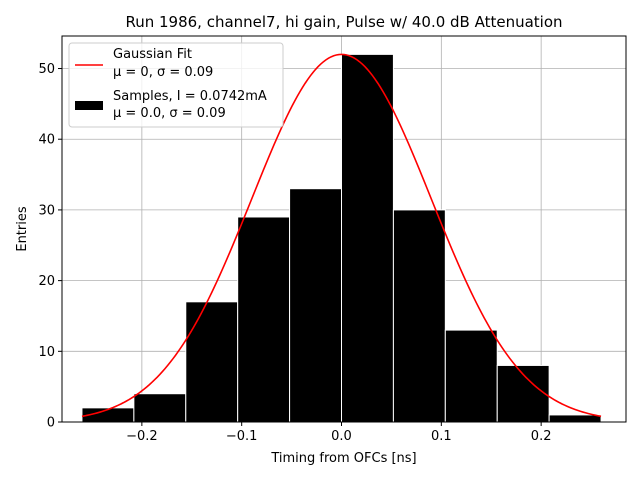 The width and height of the screenshot is (640, 485). I want to click on x-tick-label: −0.2, so click(142, 436).